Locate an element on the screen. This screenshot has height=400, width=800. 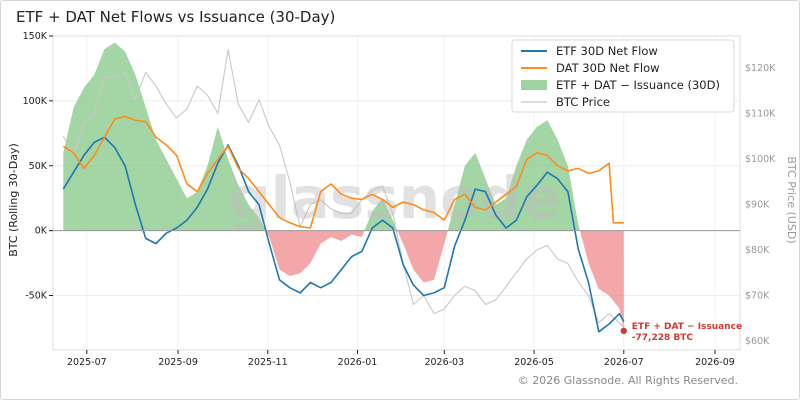
y-tick-label: 0K is located at coordinates (41, 231).